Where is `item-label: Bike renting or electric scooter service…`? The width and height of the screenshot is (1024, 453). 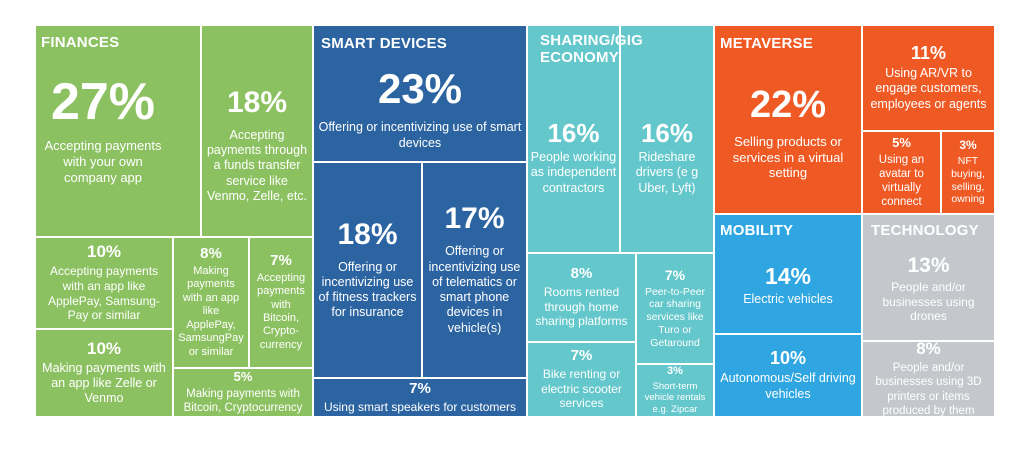 item-label: Bike renting or electric scooter service… is located at coordinates (581, 389).